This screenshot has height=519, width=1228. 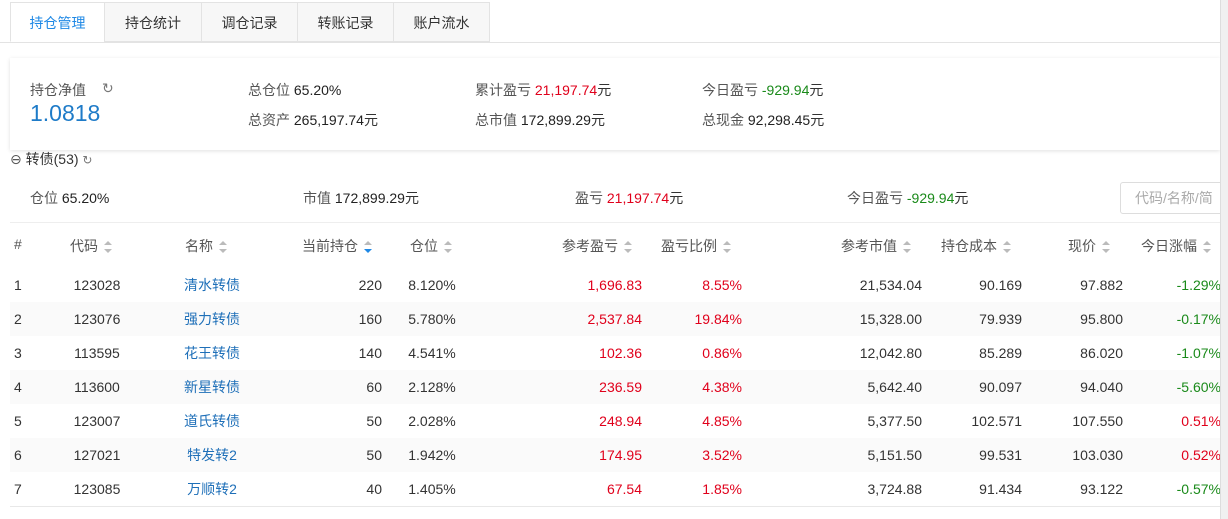 I want to click on cell: 6, so click(x=18, y=455).